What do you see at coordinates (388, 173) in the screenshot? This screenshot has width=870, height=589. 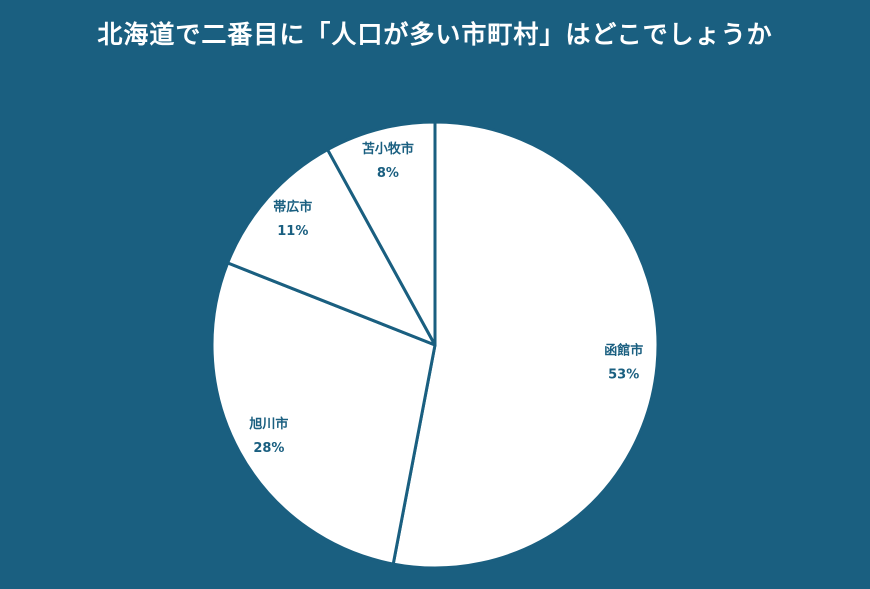 I see `value-label: 8%` at bounding box center [388, 173].